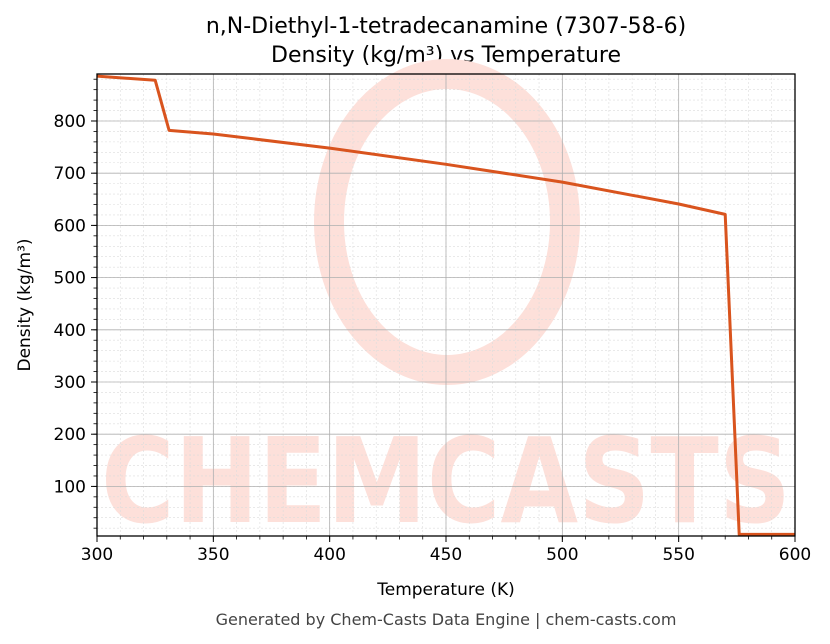  I want to click on x-tick-label: 400, so click(329, 555).